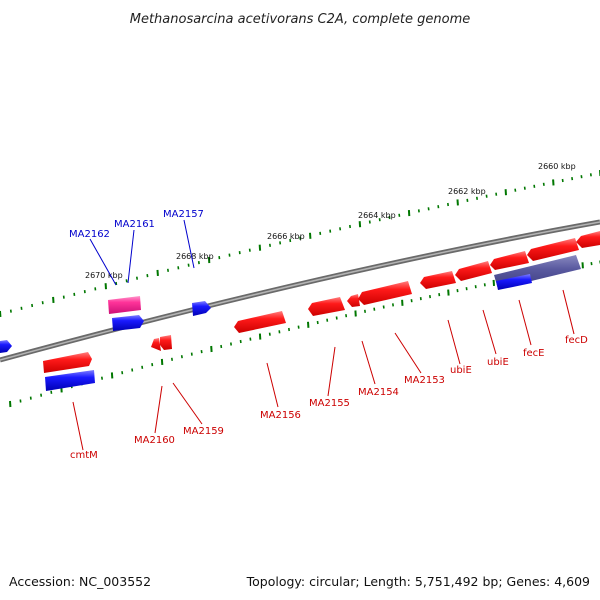 The height and width of the screenshot is (600, 600). Describe the element at coordinates (203, 431) in the screenshot. I see `gene-label-MA2159: MA2159` at that location.